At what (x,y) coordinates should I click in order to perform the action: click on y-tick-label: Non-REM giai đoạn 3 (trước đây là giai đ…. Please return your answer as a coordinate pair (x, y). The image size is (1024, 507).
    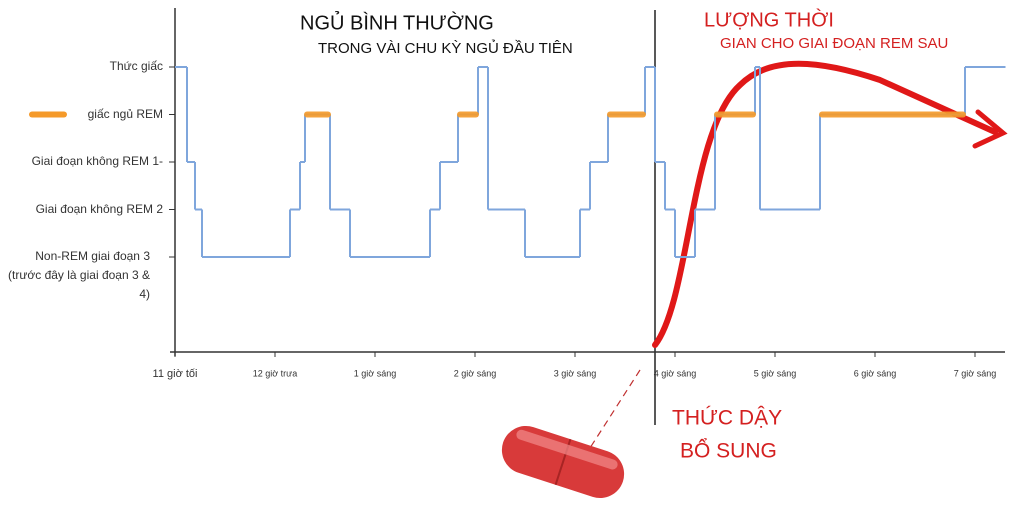
    Looking at the image, I should click on (79, 275).